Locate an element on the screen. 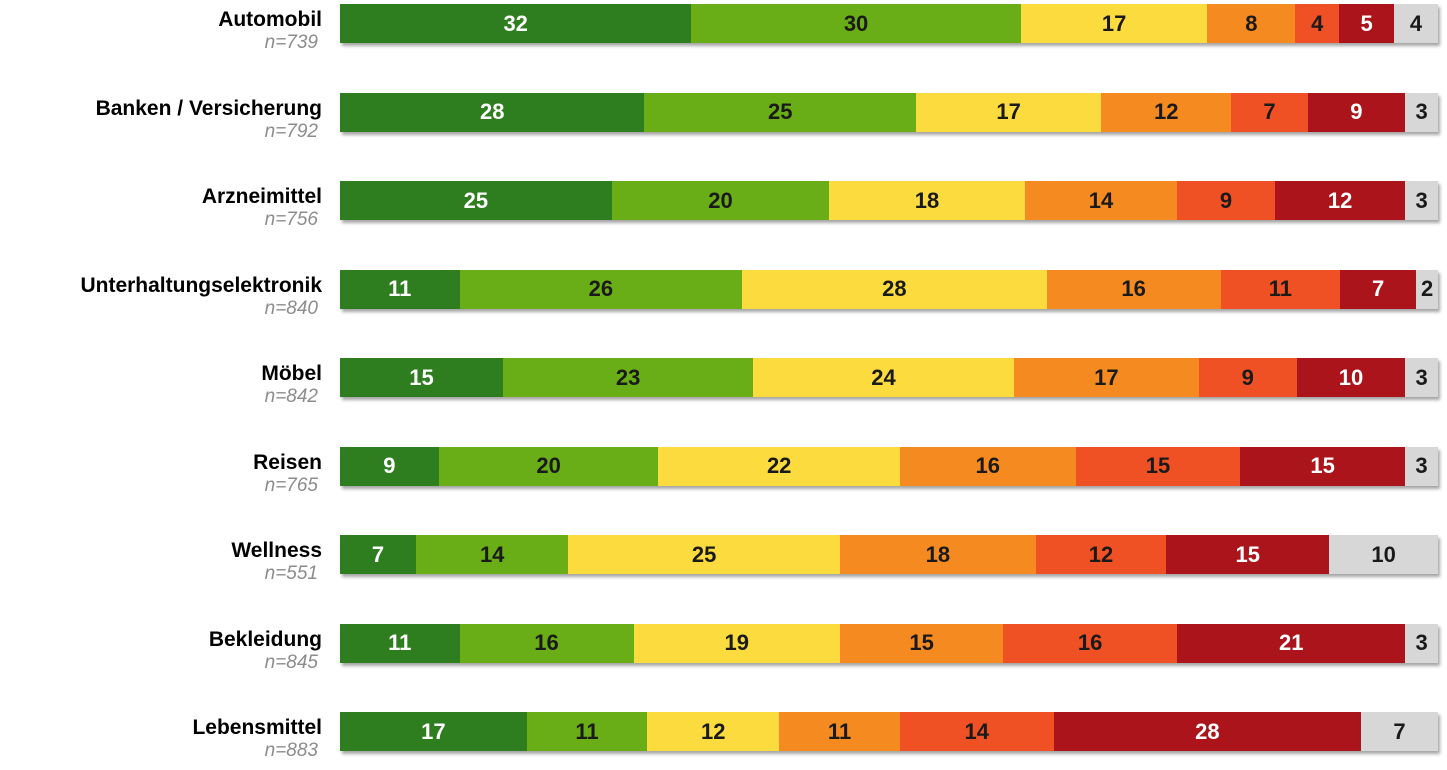 The height and width of the screenshot is (770, 1447). category-label: Automobil is located at coordinates (270, 19).